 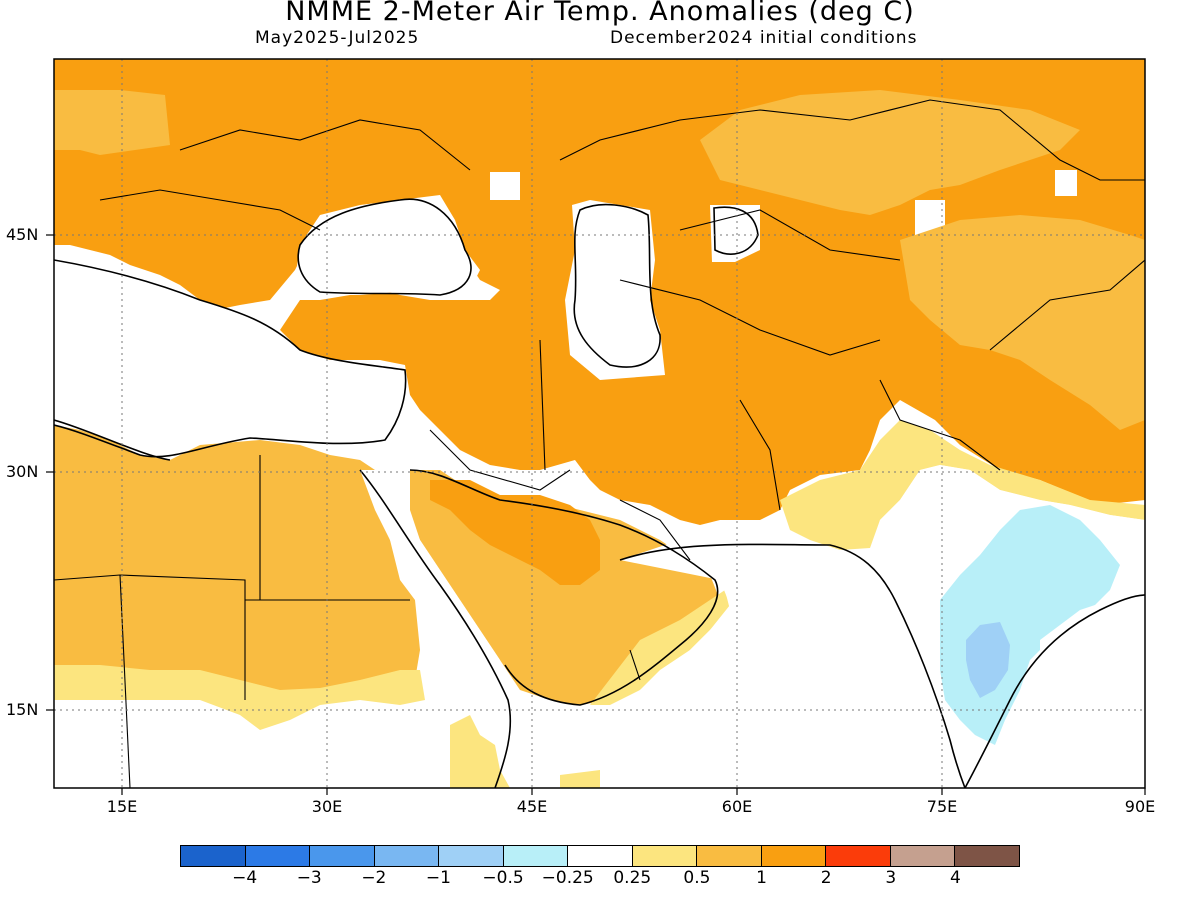 I want to click on legend-label-5: −0.25, so click(x=567, y=878).